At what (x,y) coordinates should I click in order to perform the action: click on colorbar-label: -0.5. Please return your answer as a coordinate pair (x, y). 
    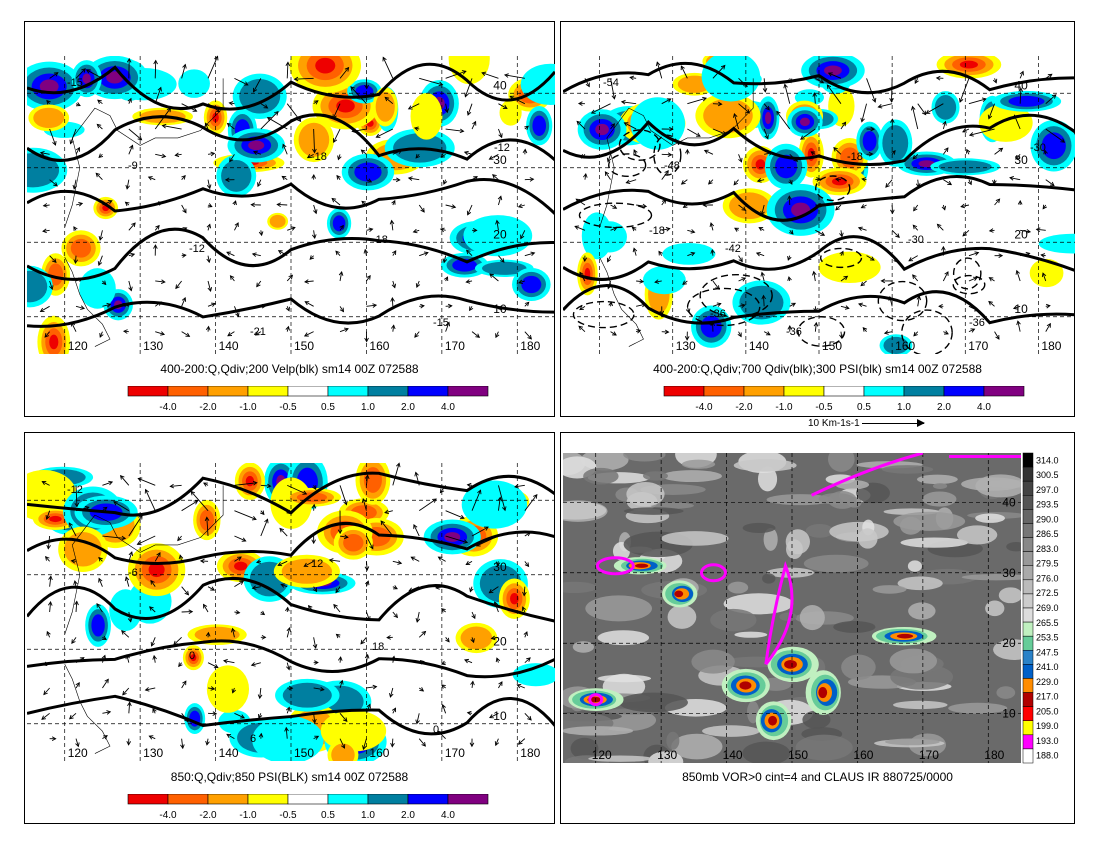
    Looking at the image, I should click on (288, 407).